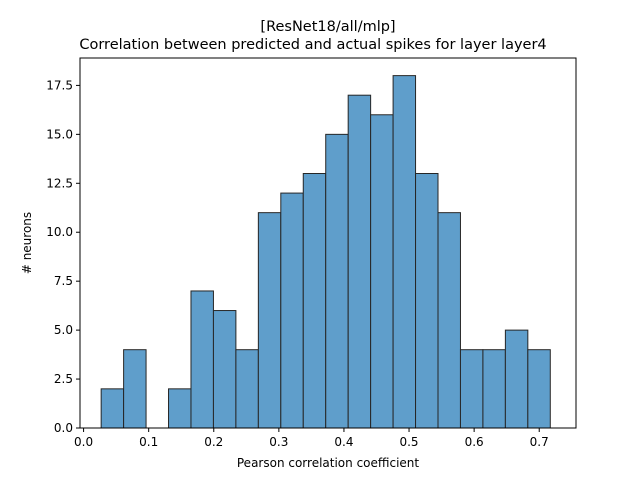 The width and height of the screenshot is (640, 480). What do you see at coordinates (27, 243) in the screenshot?
I see `y-axis-label: # neurons` at bounding box center [27, 243].